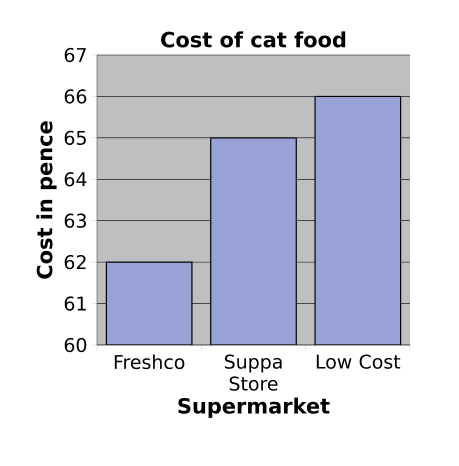  Describe the element at coordinates (253, 372) in the screenshot. I see `x-tick-label: Suppa Store` at that location.